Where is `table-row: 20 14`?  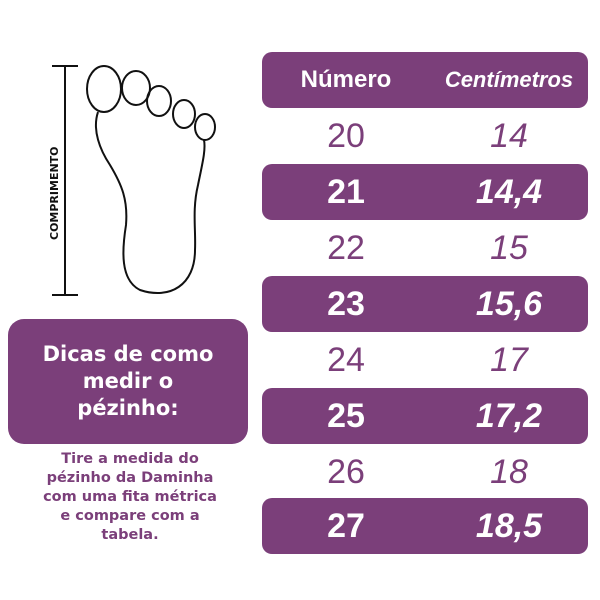
table-row: 20 14 is located at coordinates (425, 136).